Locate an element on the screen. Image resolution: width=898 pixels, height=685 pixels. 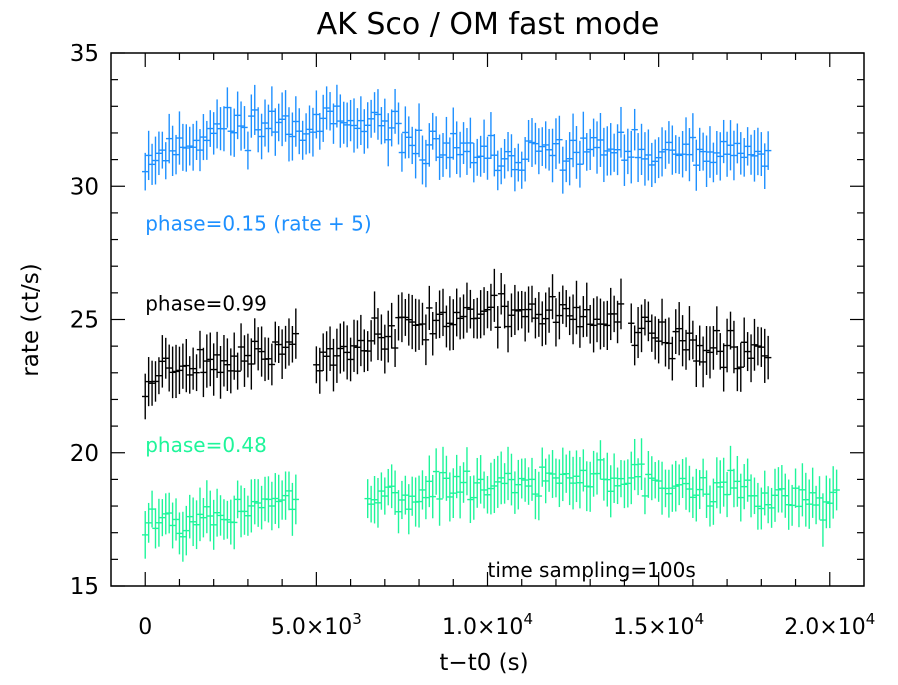
annotation: time sampling=100s is located at coordinates (592, 570).